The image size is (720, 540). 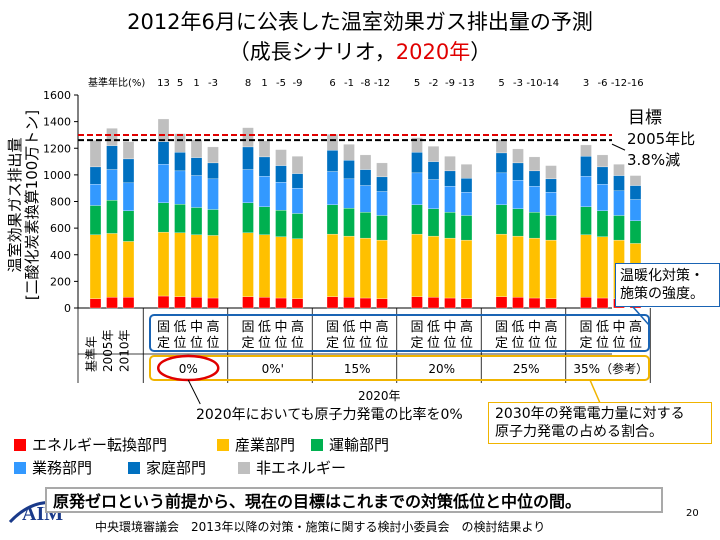 What do you see at coordinates (399, 333) in the screenshot?
I see `strength-box` at bounding box center [399, 333].